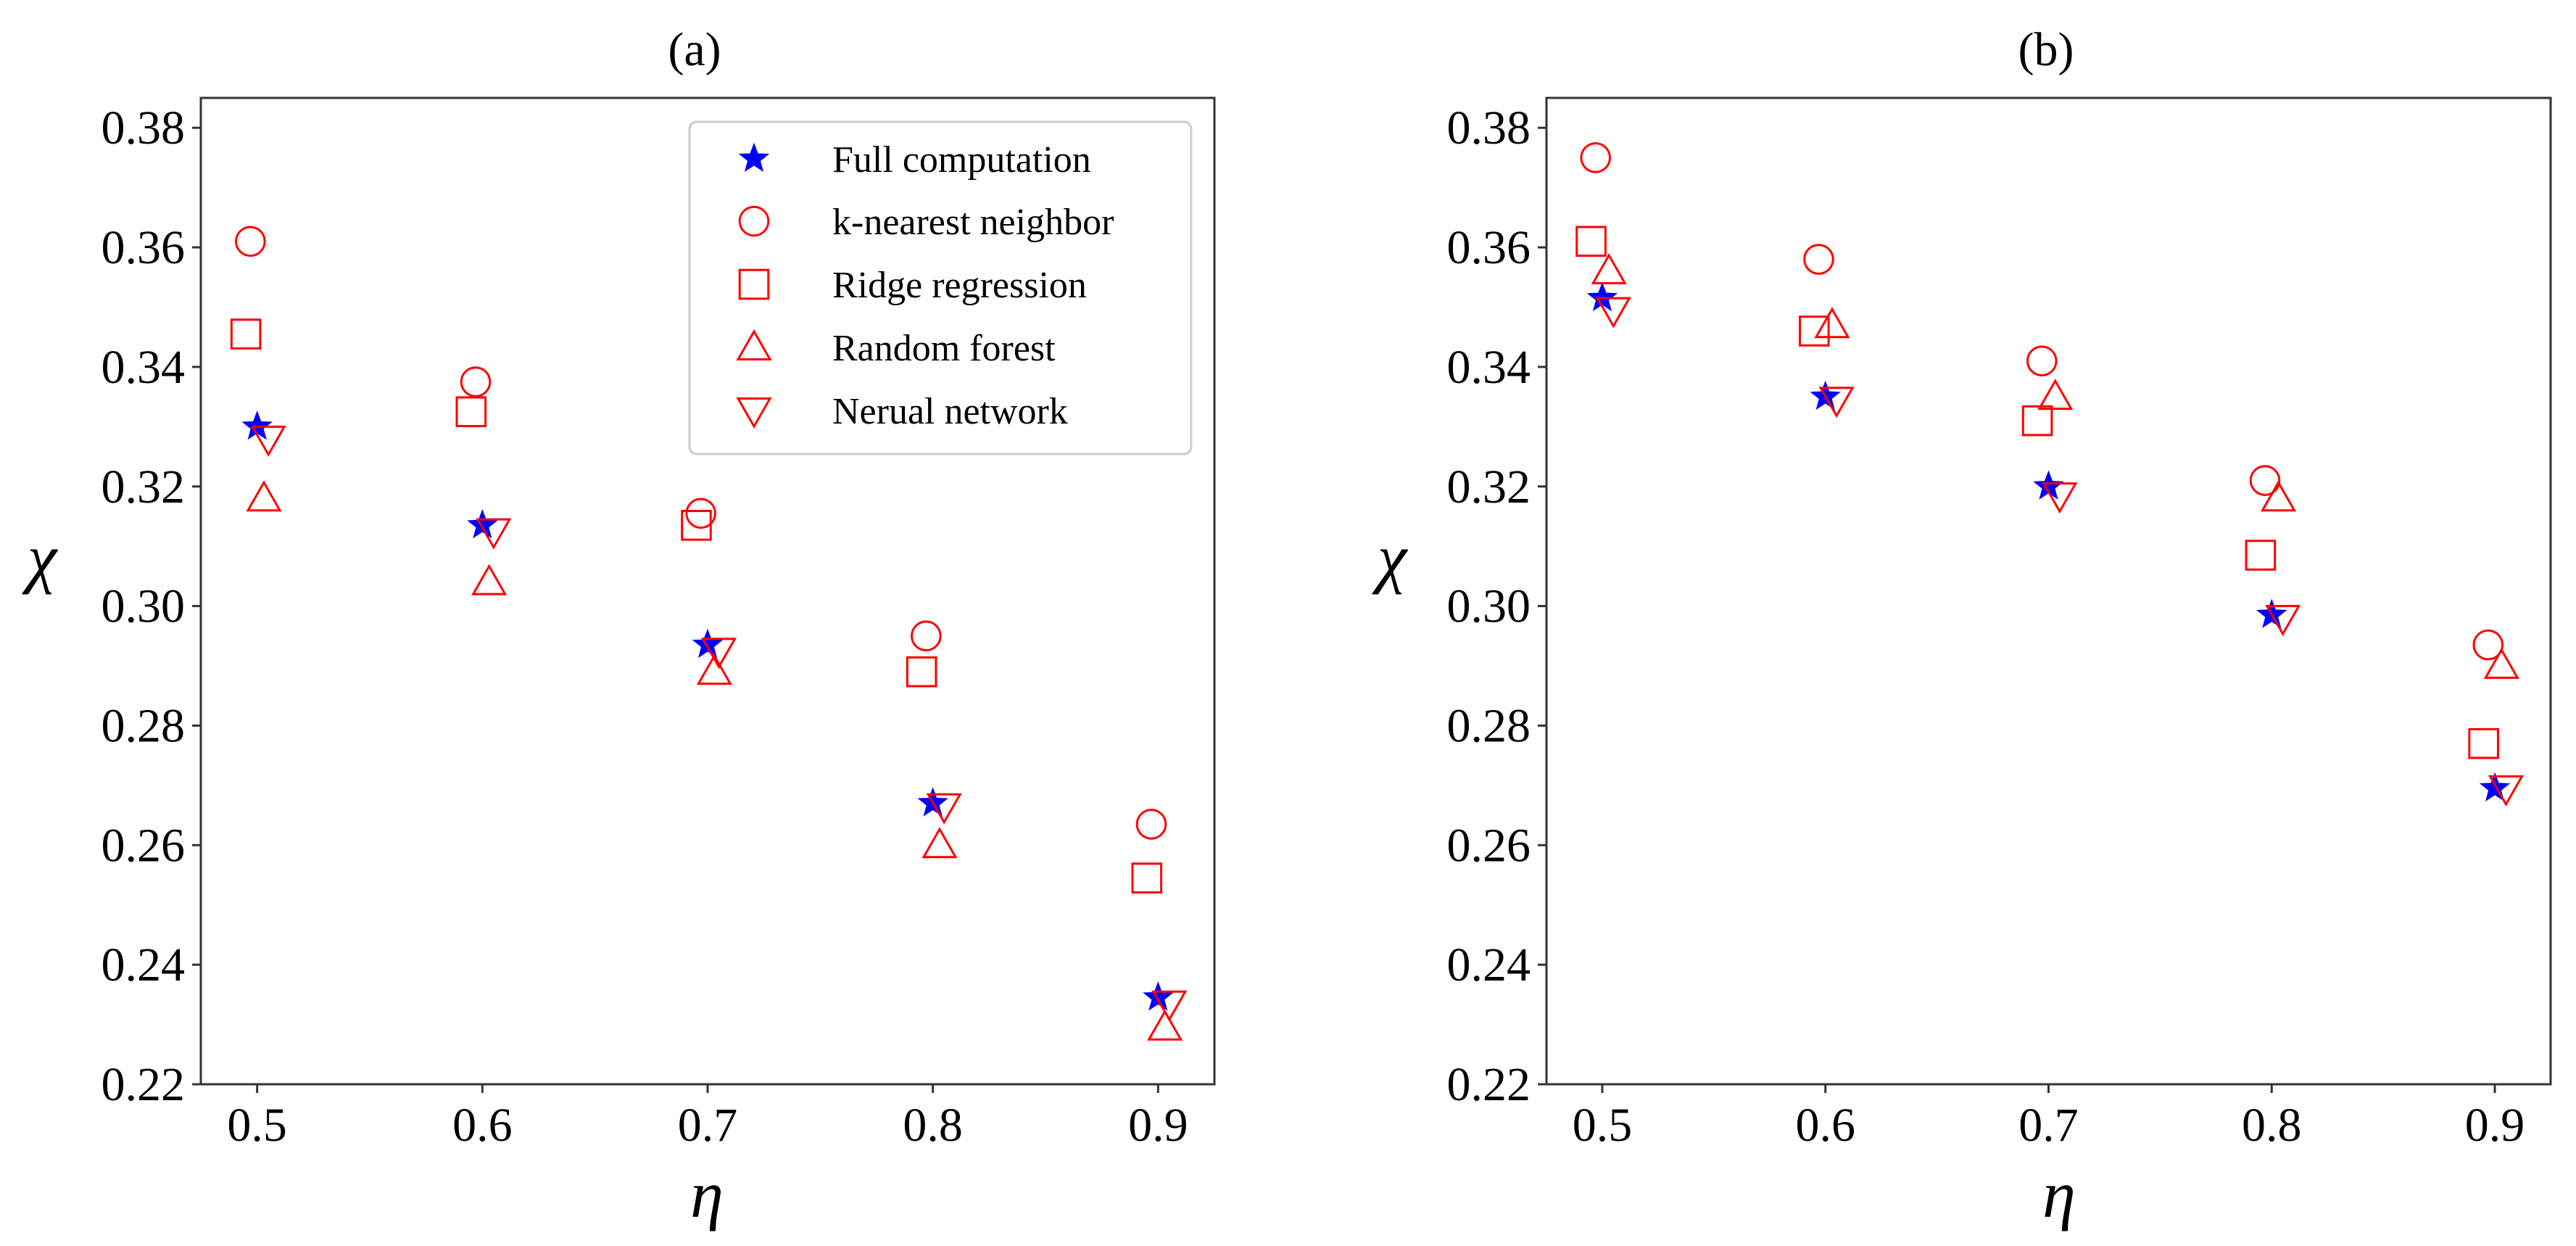 Image resolution: width=2576 pixels, height=1246 pixels. I want to click on legend-item-nn: Nerual network, so click(902, 412).